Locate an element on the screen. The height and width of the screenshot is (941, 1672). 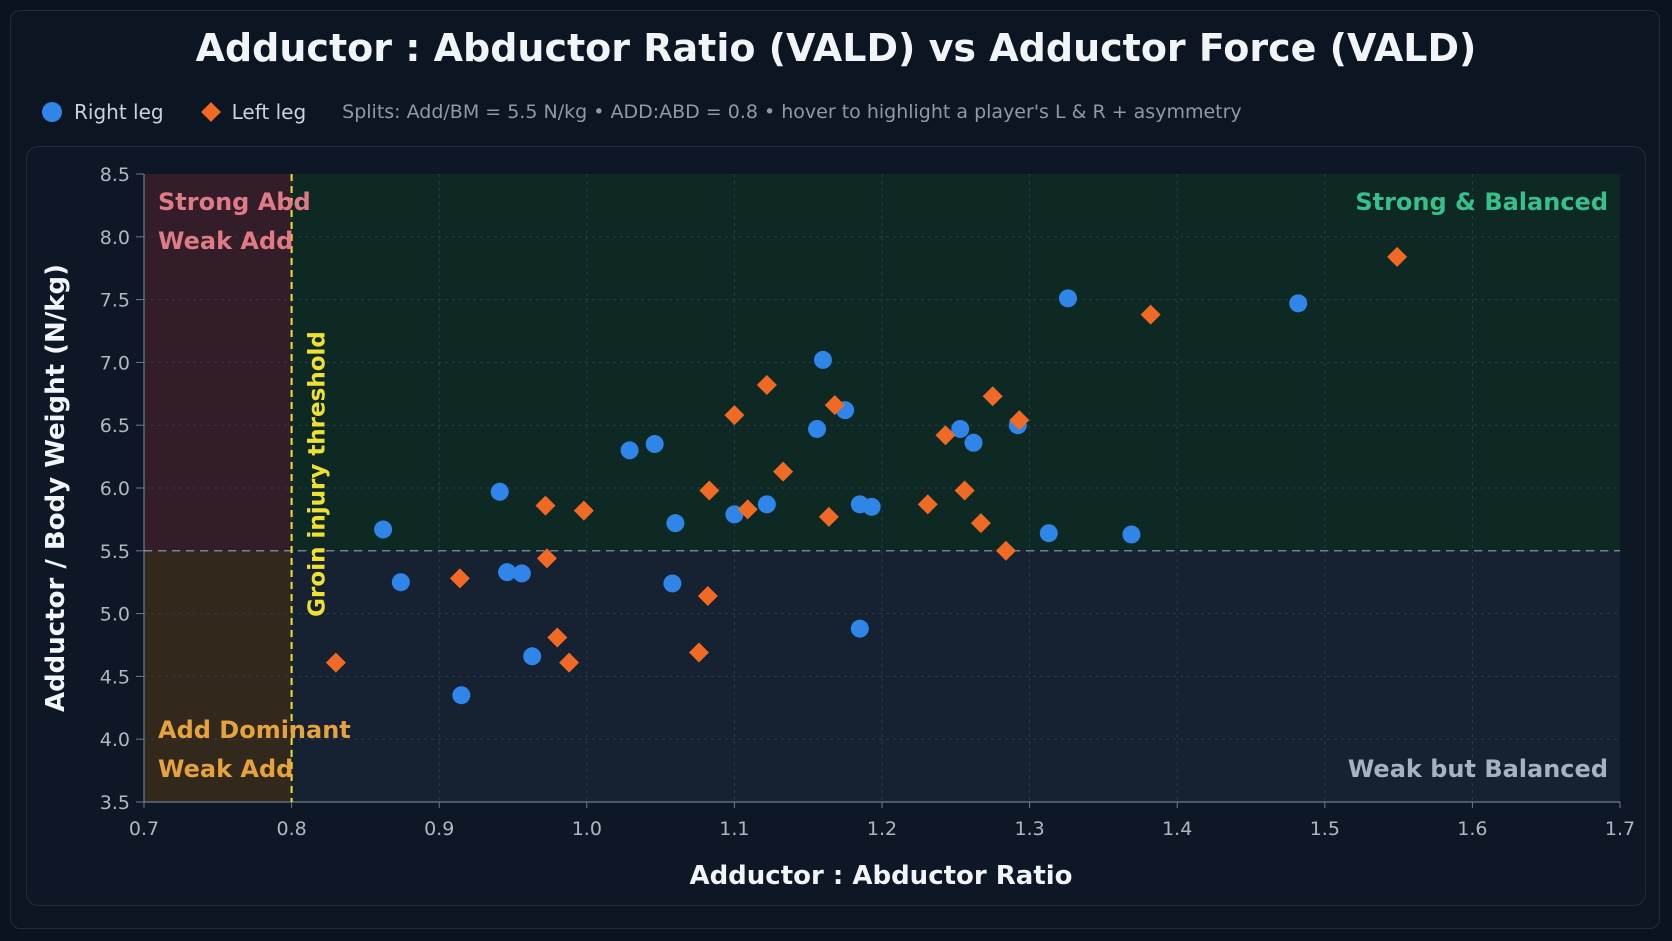
quadrant-label-weak-balanced: Weak but Balanced is located at coordinates (1478, 769).